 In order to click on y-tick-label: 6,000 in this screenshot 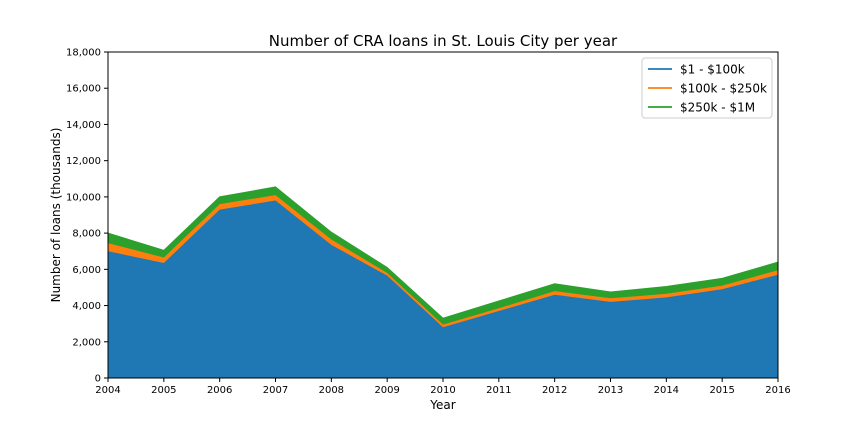, I will do `click(86, 270)`.